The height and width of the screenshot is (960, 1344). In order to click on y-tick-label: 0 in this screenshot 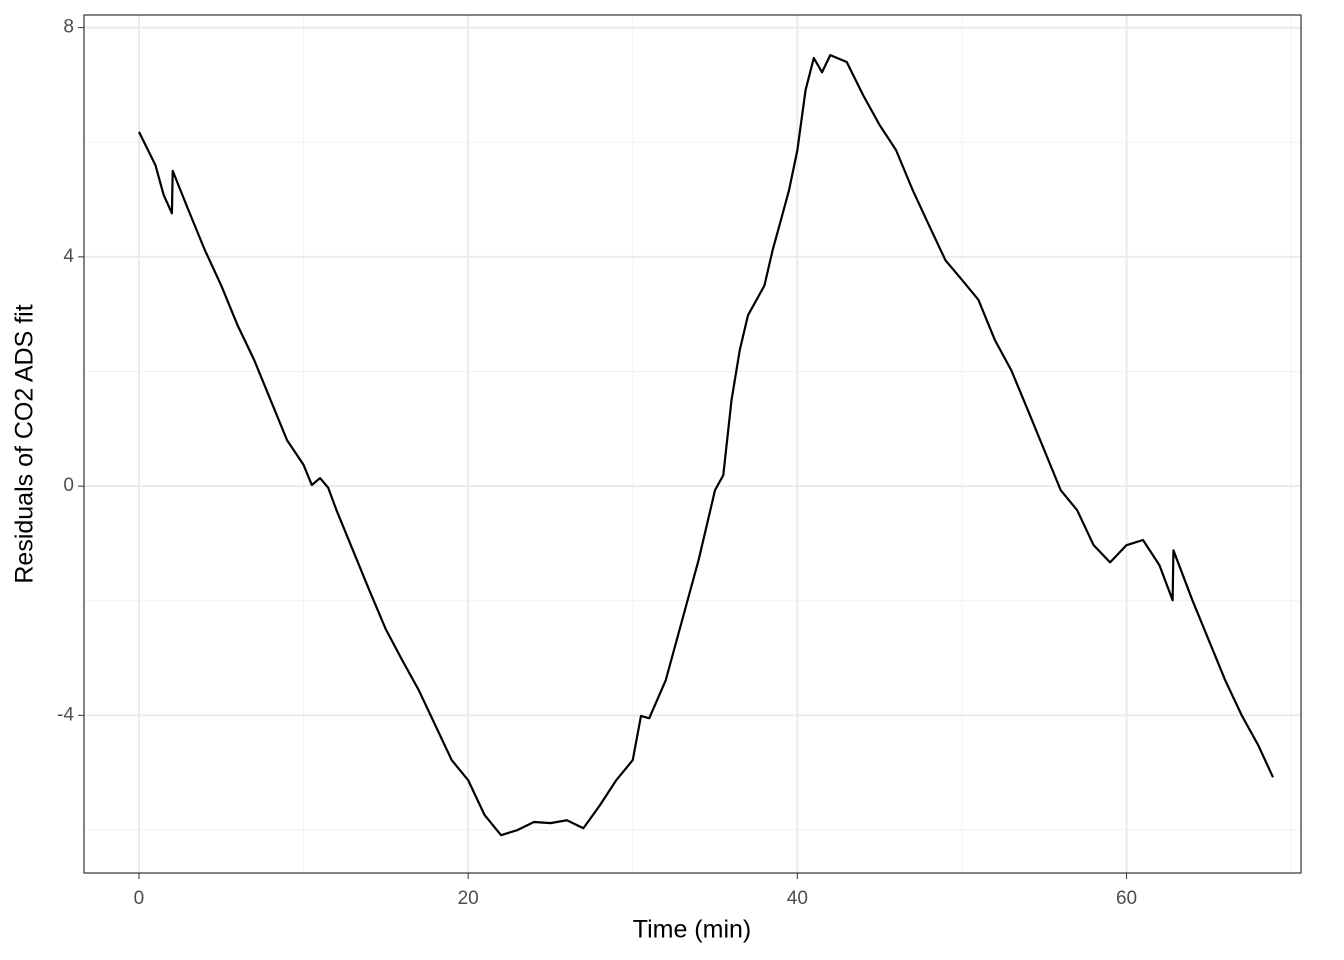, I will do `click(68, 485)`.